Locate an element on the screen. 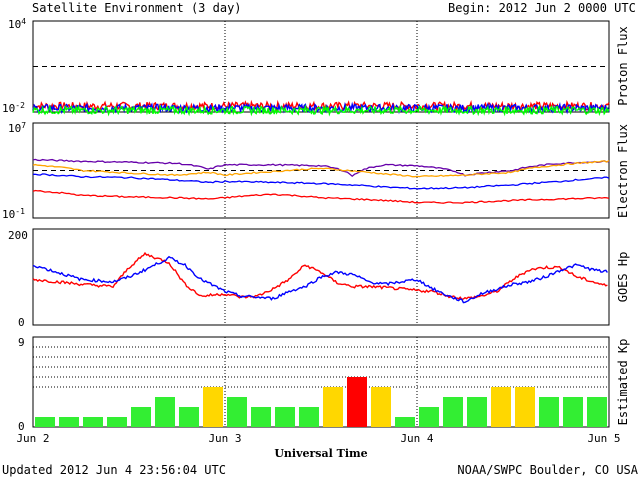  electron-series-purple is located at coordinates (321, 168).